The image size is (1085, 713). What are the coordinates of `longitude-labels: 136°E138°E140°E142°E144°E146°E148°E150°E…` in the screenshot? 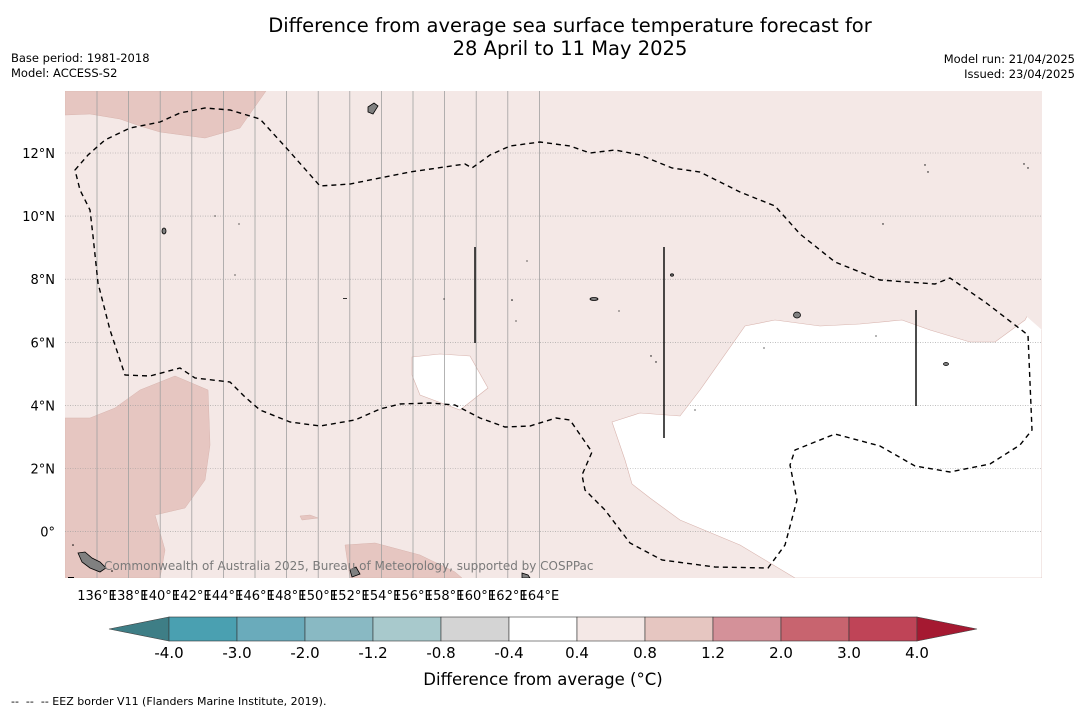 It's located at (318, 596).